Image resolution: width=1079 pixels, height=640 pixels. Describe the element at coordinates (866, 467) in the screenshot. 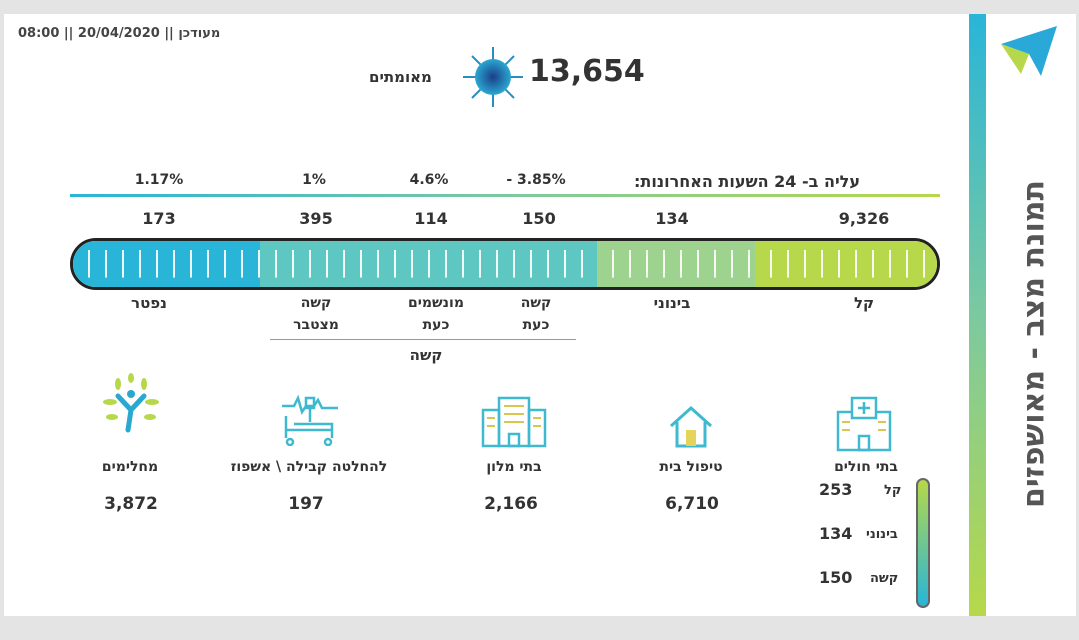

I see `location-label-hospitals: בתי חולים` at that location.